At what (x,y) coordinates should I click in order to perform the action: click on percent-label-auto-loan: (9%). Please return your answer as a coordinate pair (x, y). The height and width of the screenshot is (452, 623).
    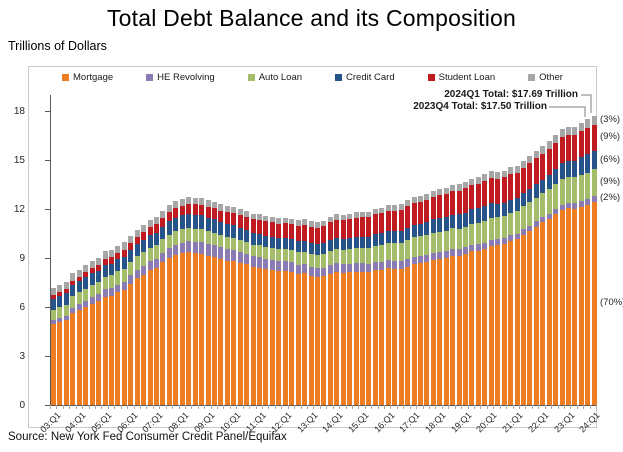
    Looking at the image, I should click on (610, 181).